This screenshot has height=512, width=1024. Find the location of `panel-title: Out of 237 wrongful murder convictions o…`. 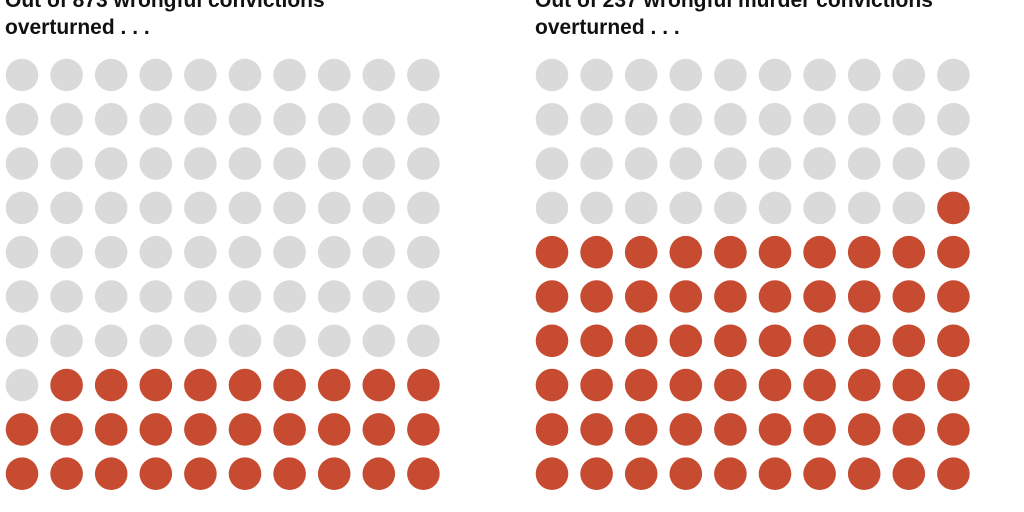

panel-title: Out of 237 wrongful murder convictions o… is located at coordinates (765, 20).